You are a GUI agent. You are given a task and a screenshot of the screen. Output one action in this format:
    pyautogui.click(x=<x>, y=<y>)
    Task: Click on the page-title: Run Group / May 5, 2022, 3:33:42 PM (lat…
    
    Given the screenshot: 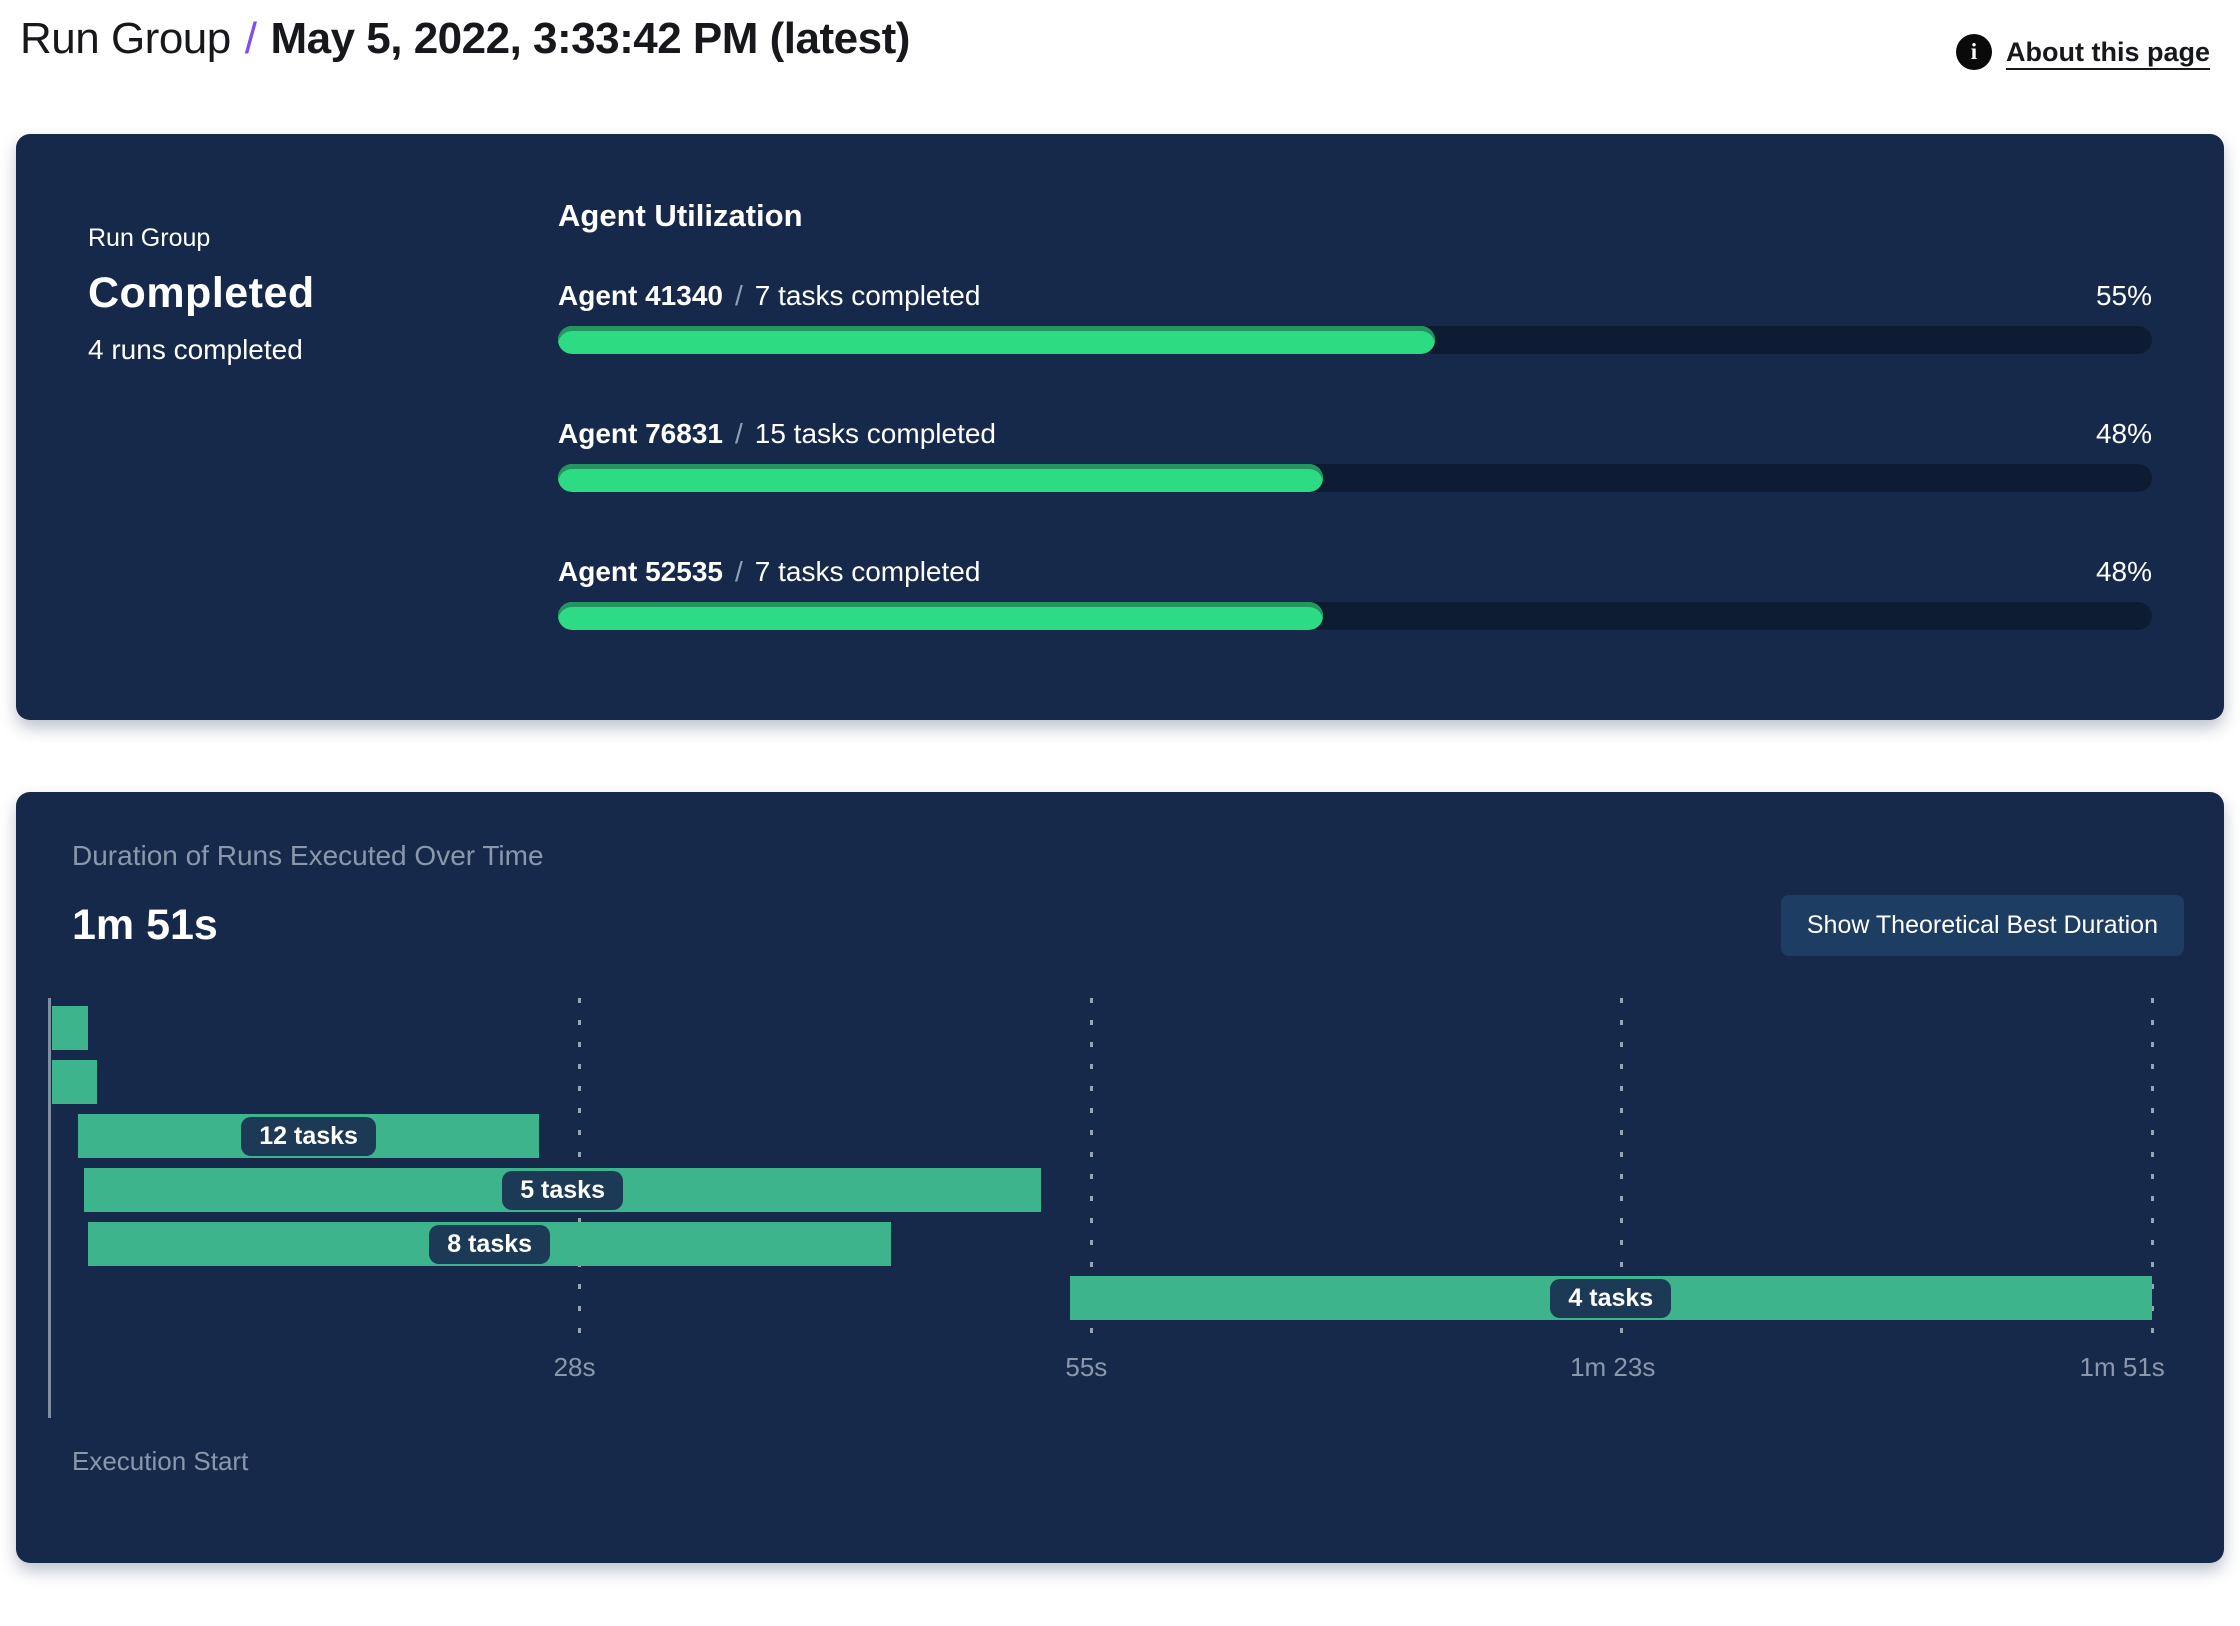 What is the action you would take?
    pyautogui.click(x=465, y=39)
    